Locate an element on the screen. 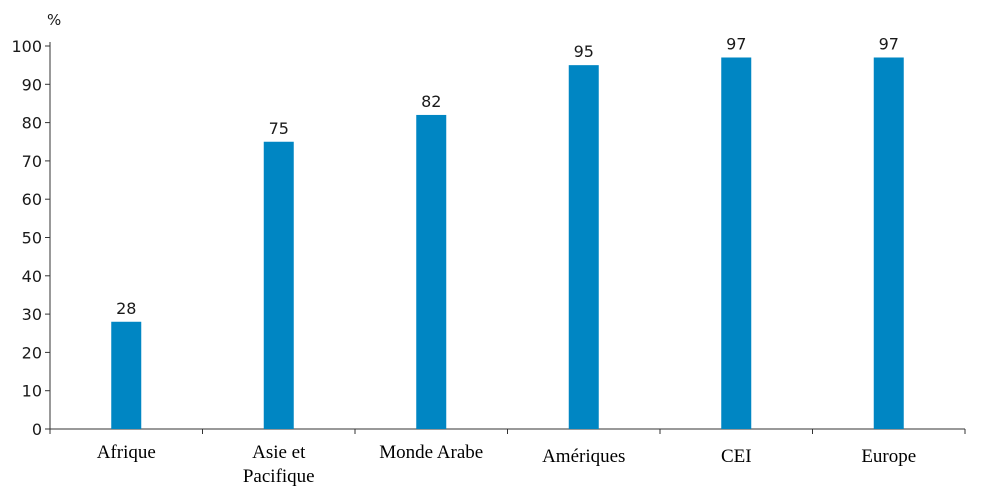  y-tick-label: 70 is located at coordinates (32, 161).